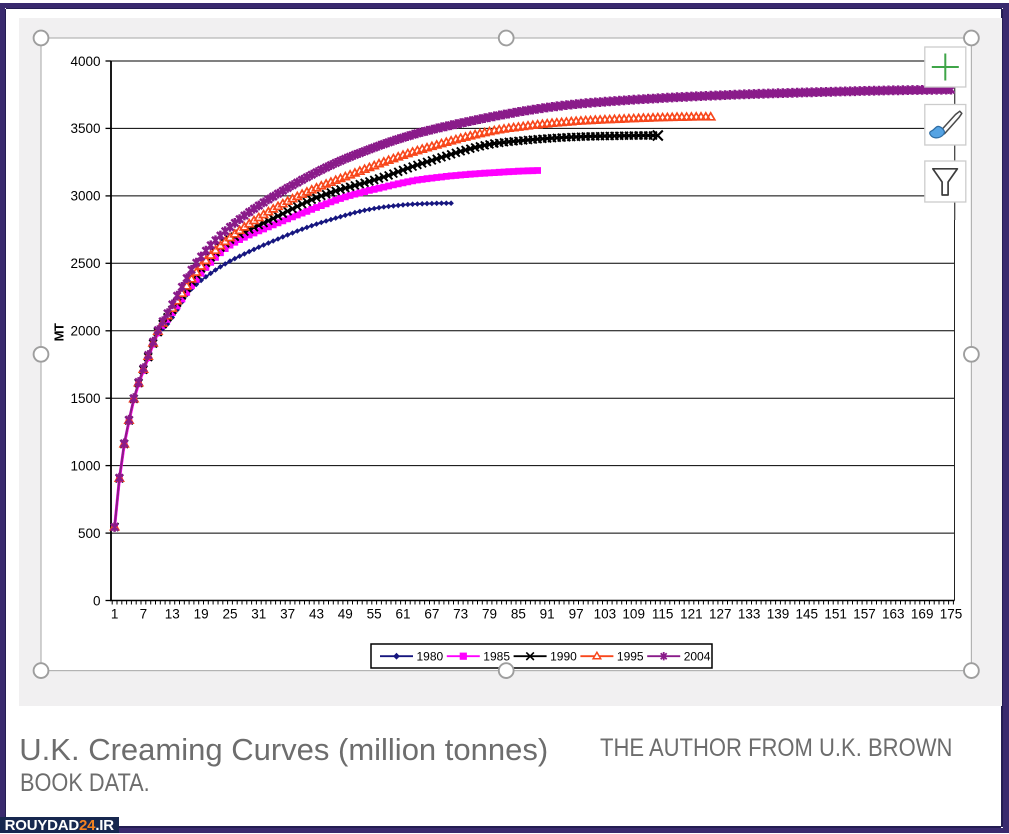 This screenshot has height=834, width=1009. What do you see at coordinates (85, 331) in the screenshot?
I see `svg-text: 2000` at bounding box center [85, 331].